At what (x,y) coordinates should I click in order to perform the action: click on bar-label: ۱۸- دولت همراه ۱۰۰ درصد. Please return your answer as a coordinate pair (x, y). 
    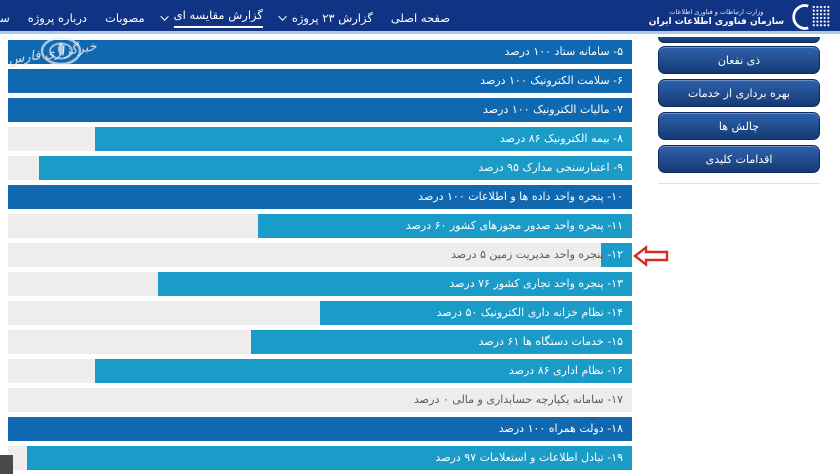
    Looking at the image, I should click on (560, 428).